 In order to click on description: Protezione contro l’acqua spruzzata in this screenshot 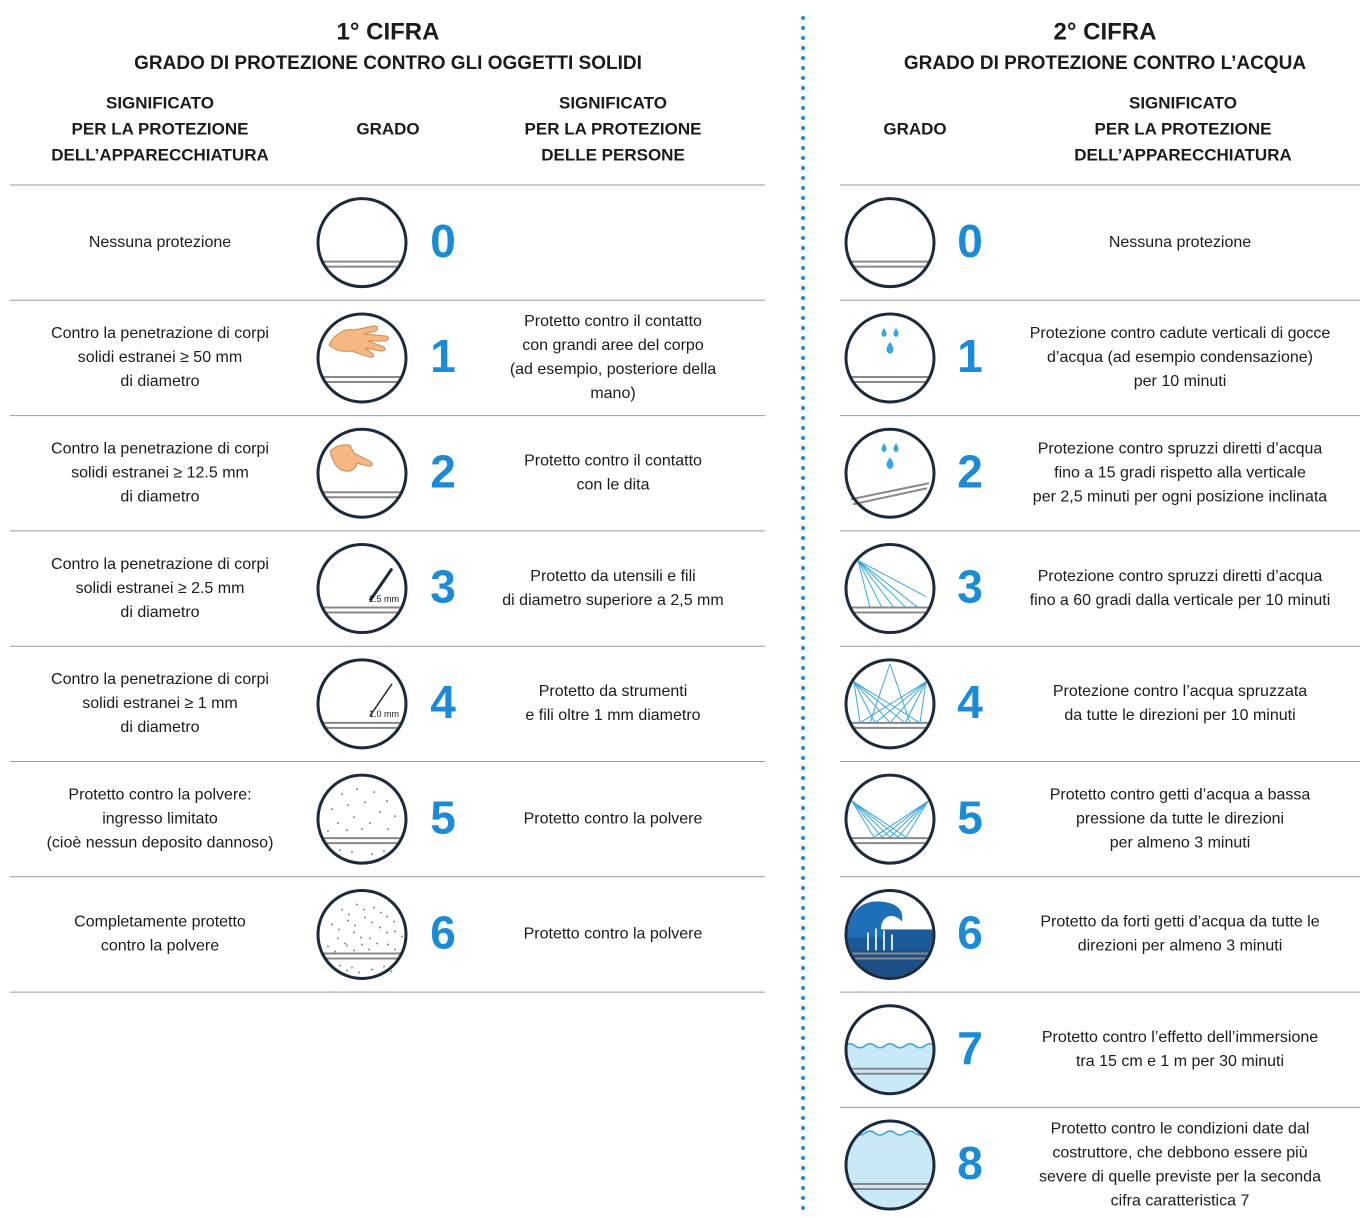, I will do `click(1180, 691)`.